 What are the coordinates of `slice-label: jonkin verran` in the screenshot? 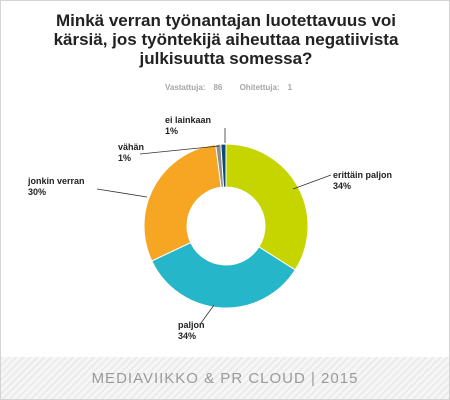 It's located at (56, 181).